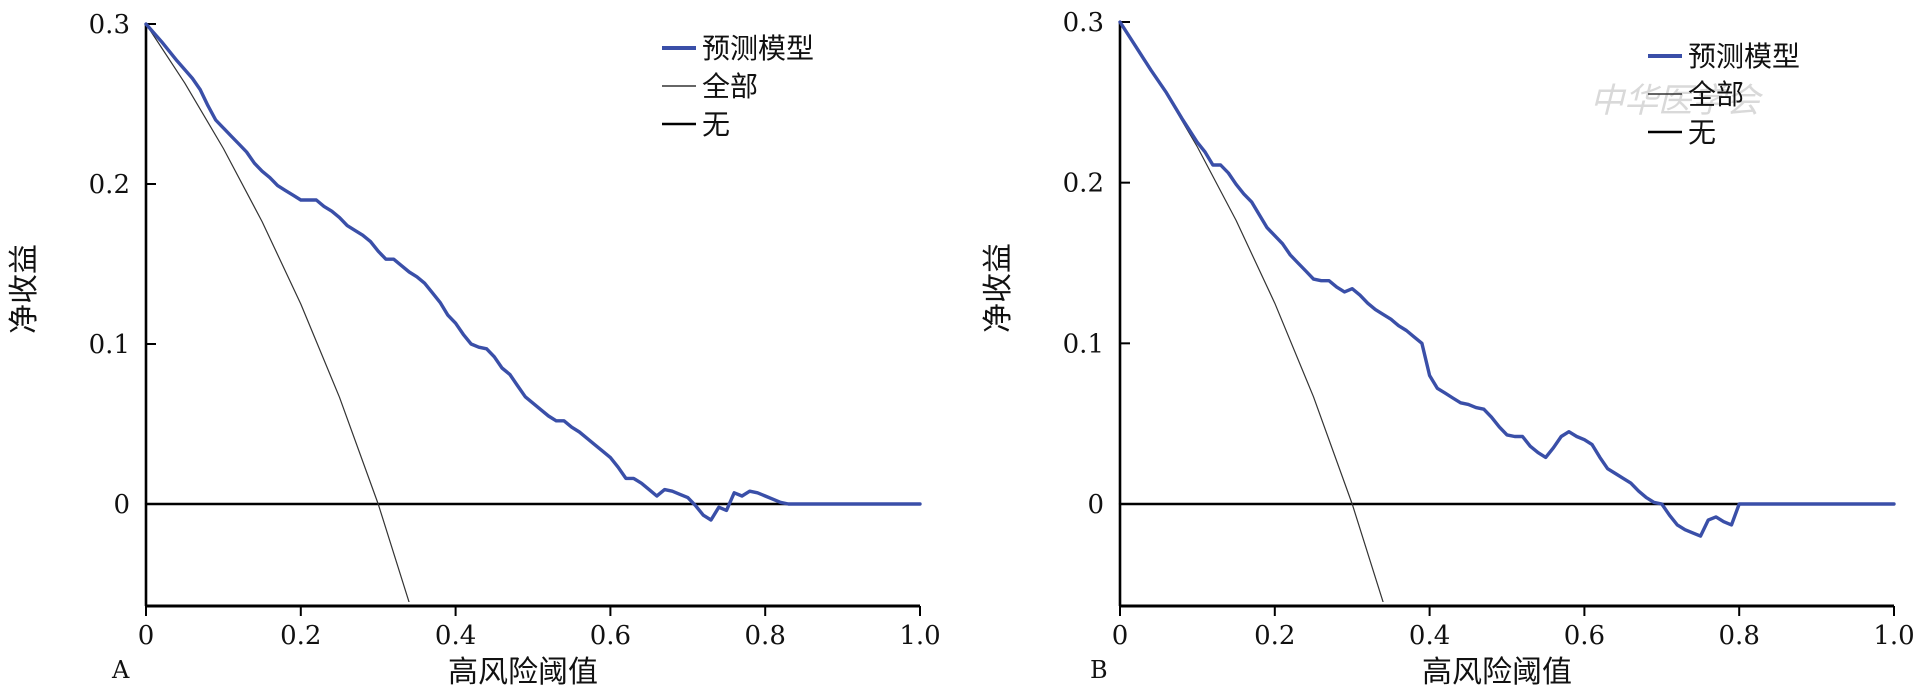  I want to click on panel-label: A, so click(120, 670).